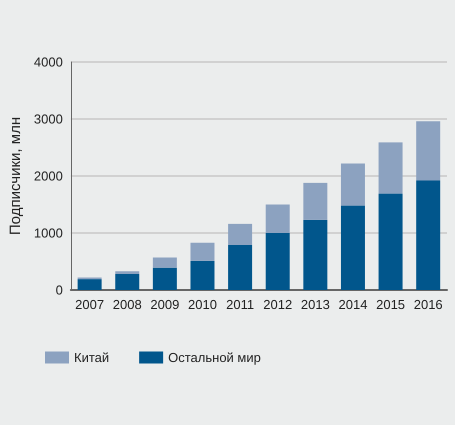 The image size is (455, 425). What do you see at coordinates (240, 304) in the screenshot?
I see `x-tick-label: 2011` at bounding box center [240, 304].